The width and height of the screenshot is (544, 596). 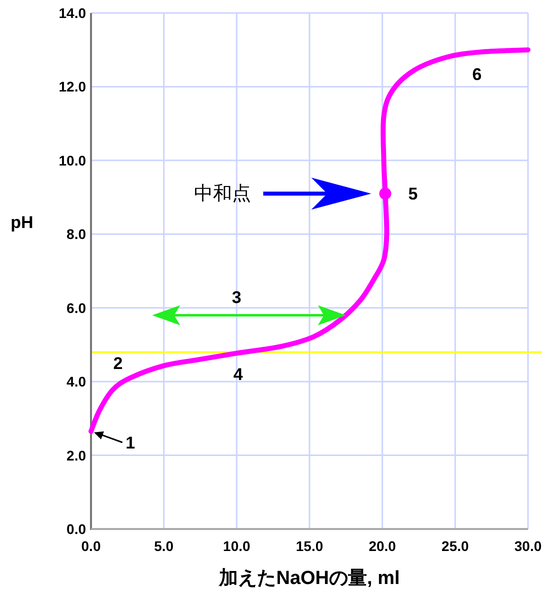 I want to click on annotation: 中和点, so click(x=223, y=194).